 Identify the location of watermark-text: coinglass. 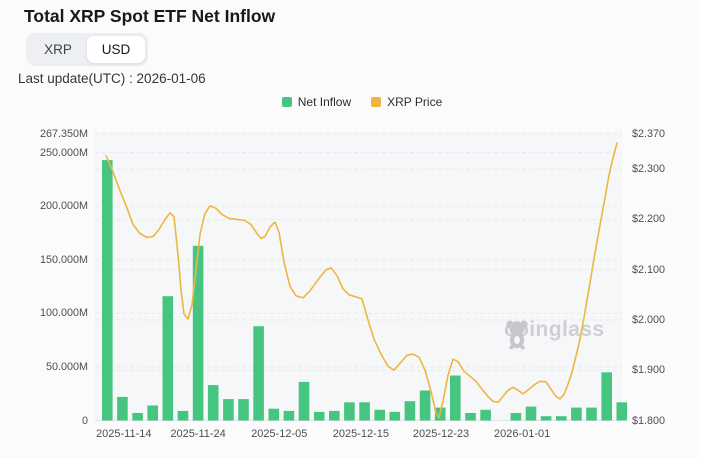
(554, 329).